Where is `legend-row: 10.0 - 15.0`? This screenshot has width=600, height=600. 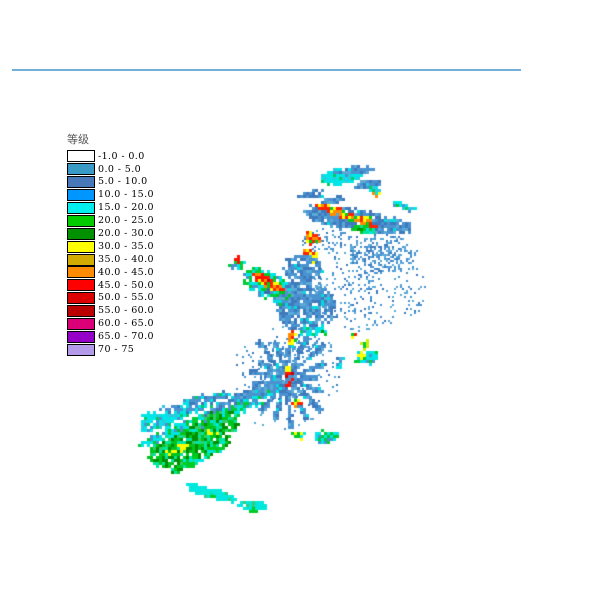 legend-row: 10.0 - 15.0 is located at coordinates (110, 195).